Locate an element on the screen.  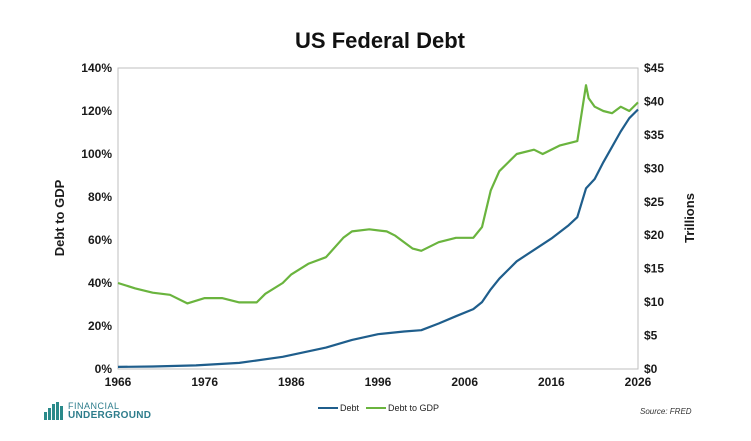
left-tick-label: 40% is located at coordinates (100, 283).